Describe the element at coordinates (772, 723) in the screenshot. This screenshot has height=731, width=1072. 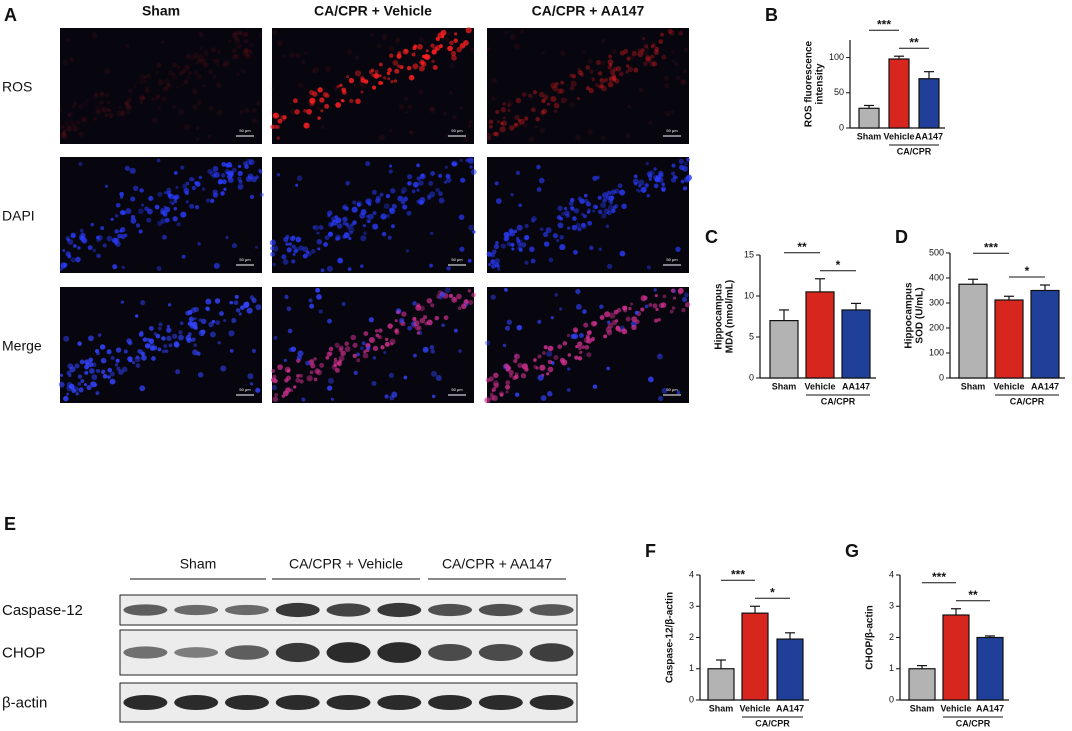
I see `group-label: CA/CPR` at that location.